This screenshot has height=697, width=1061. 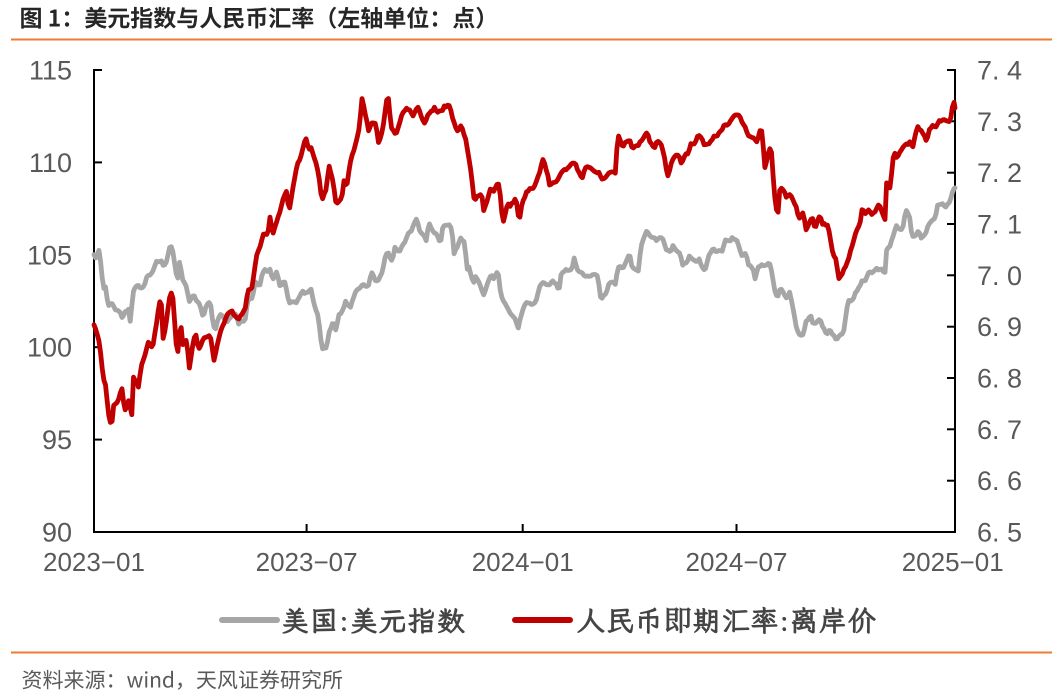 What do you see at coordinates (999, 481) in the screenshot?
I see `svg-text: 6. 6` at bounding box center [999, 481].